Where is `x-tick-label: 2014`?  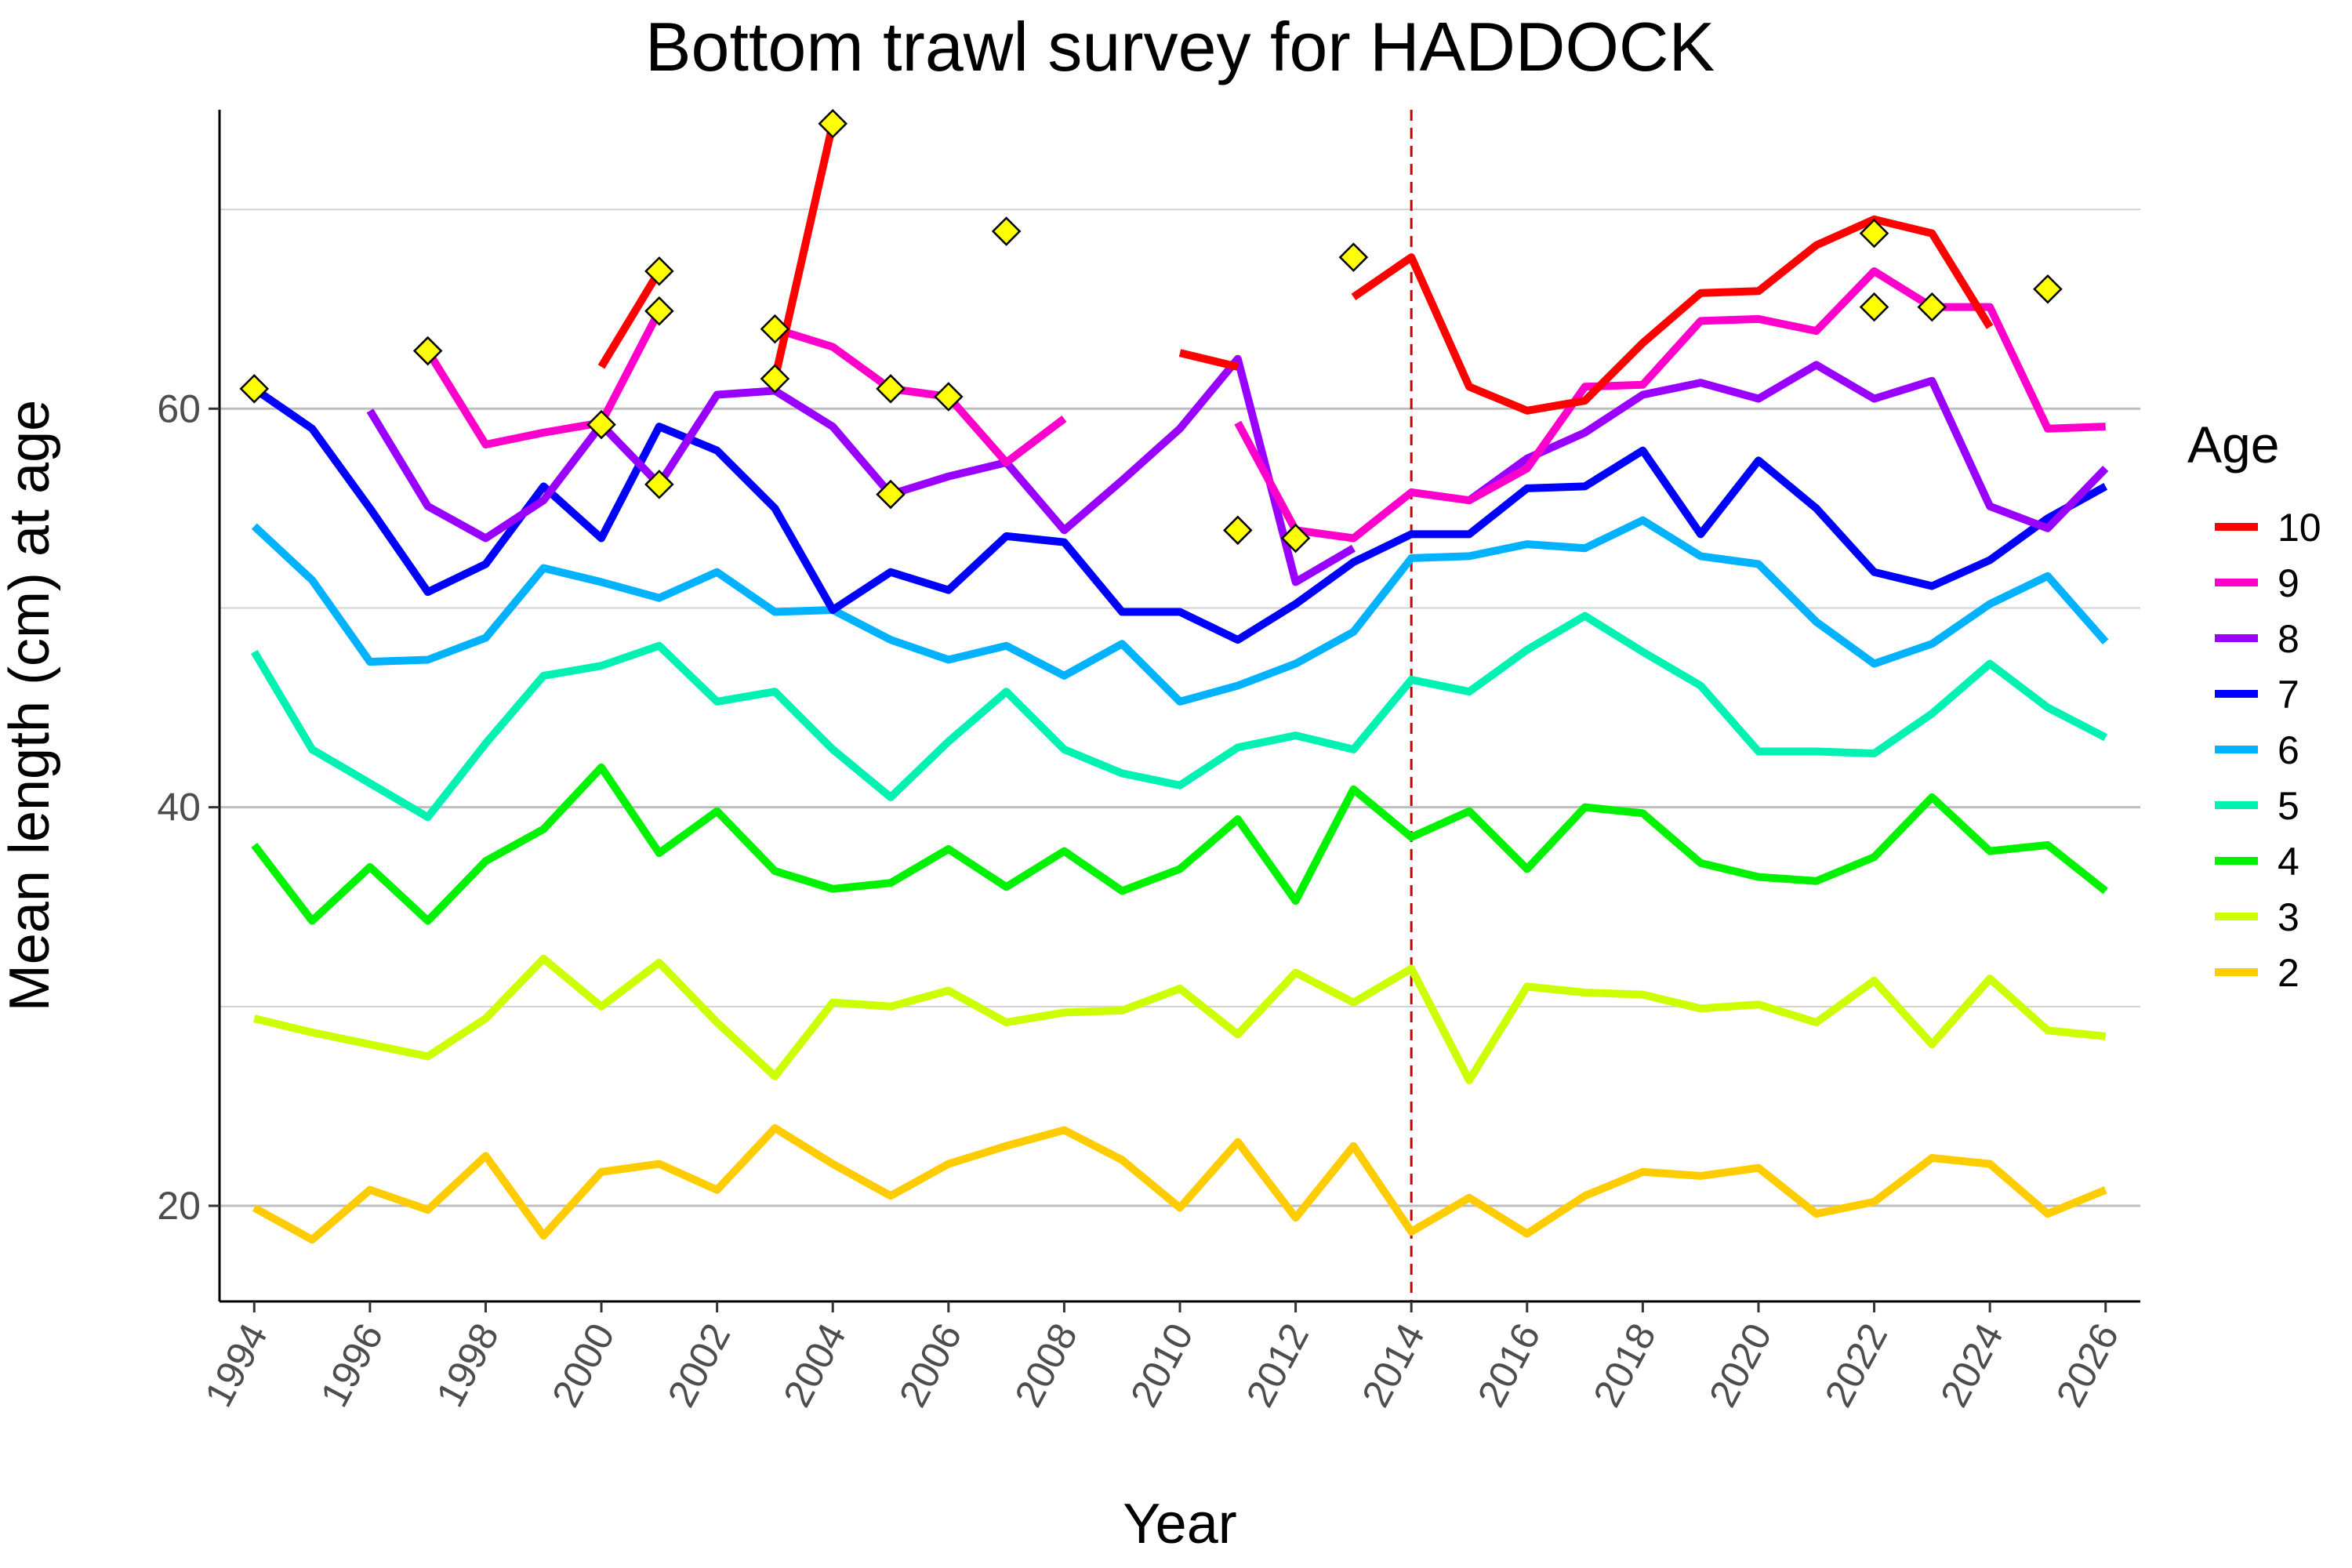
x-tick-label: 2014 is located at coordinates (1393, 1365).